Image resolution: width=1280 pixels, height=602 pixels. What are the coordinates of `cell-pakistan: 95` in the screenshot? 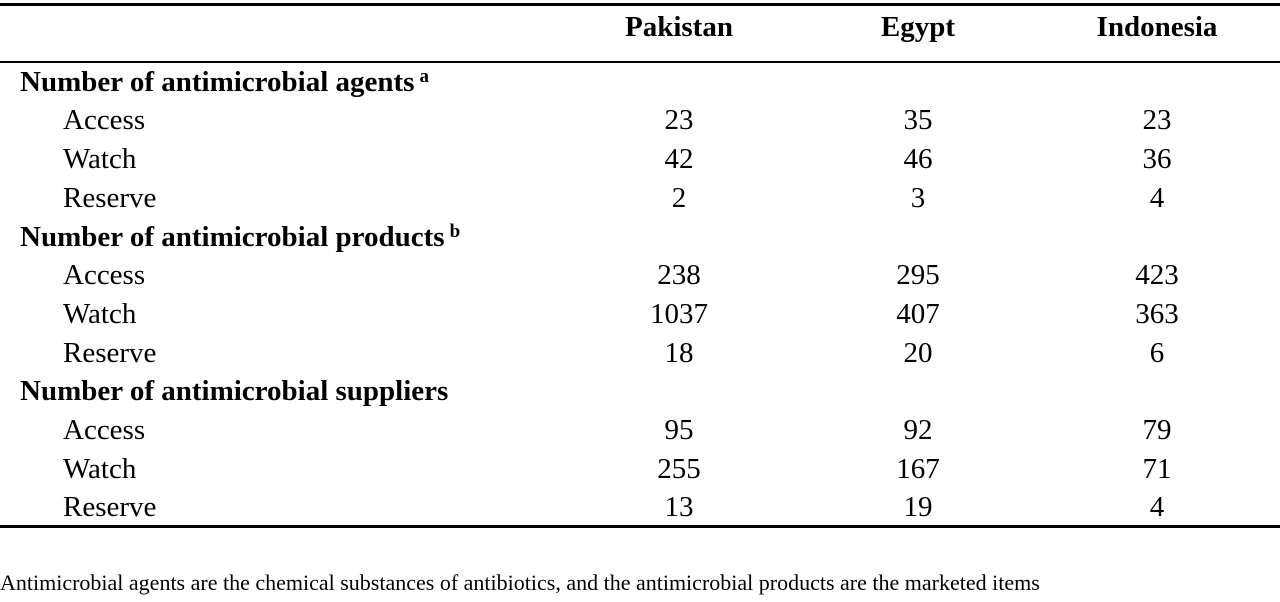 It's located at (679, 430).